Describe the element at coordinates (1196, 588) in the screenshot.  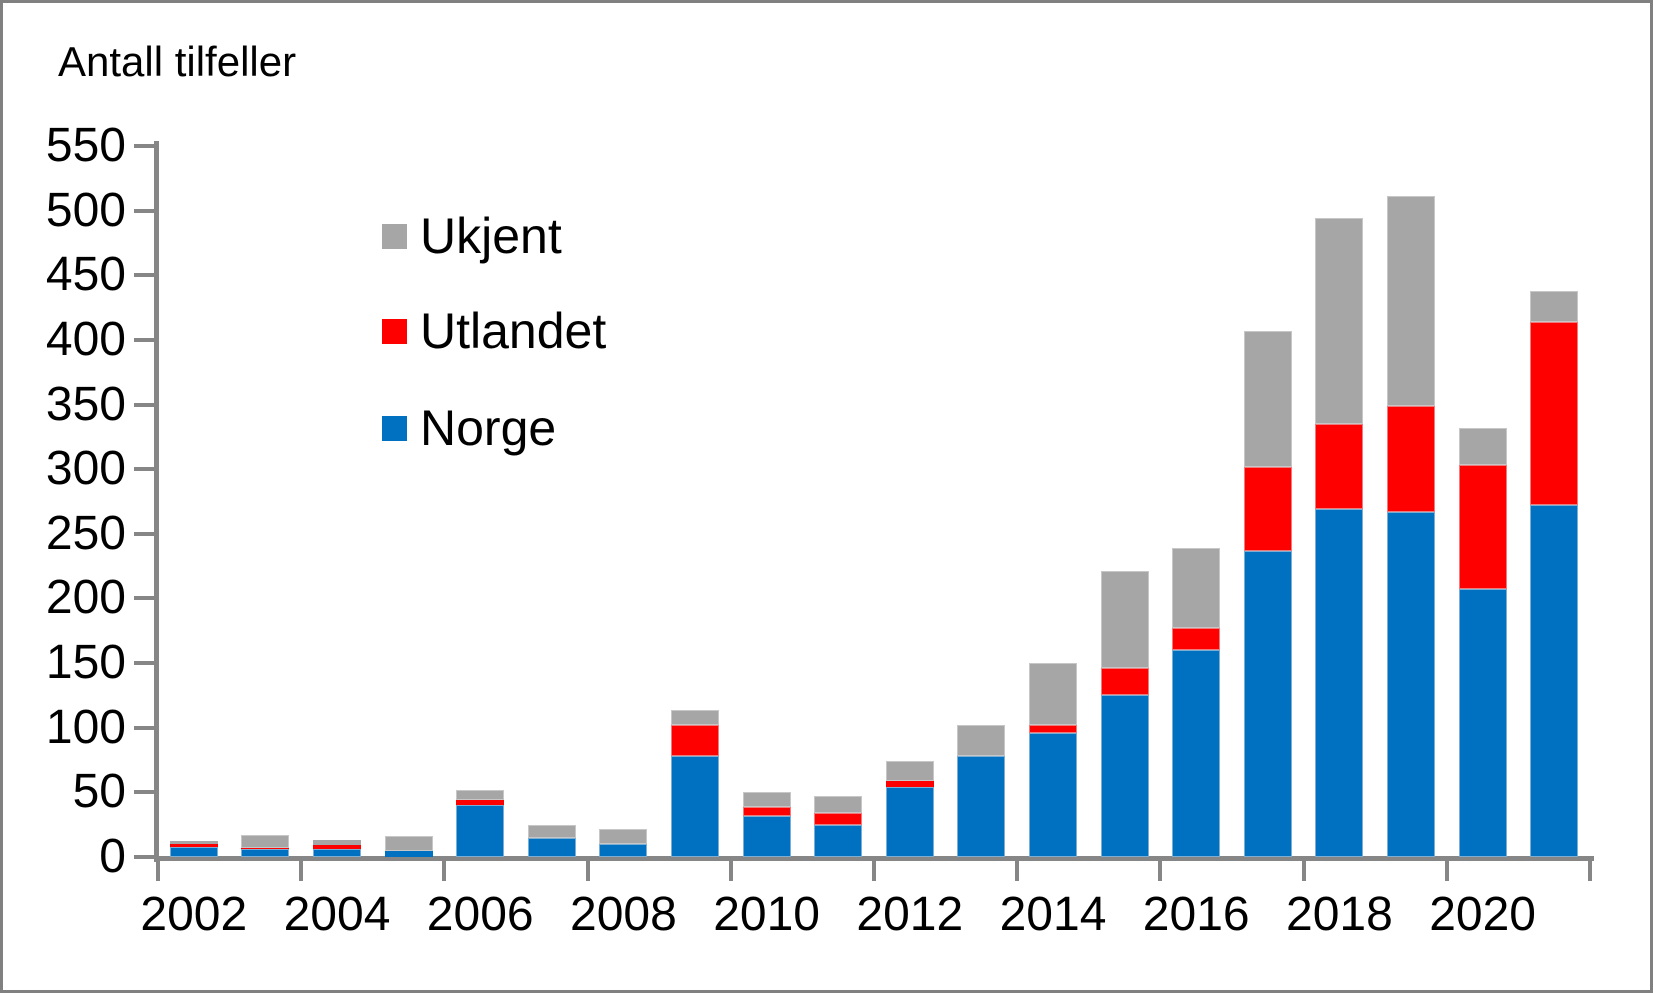
I see `bar-segment-ukjent-2016` at that location.